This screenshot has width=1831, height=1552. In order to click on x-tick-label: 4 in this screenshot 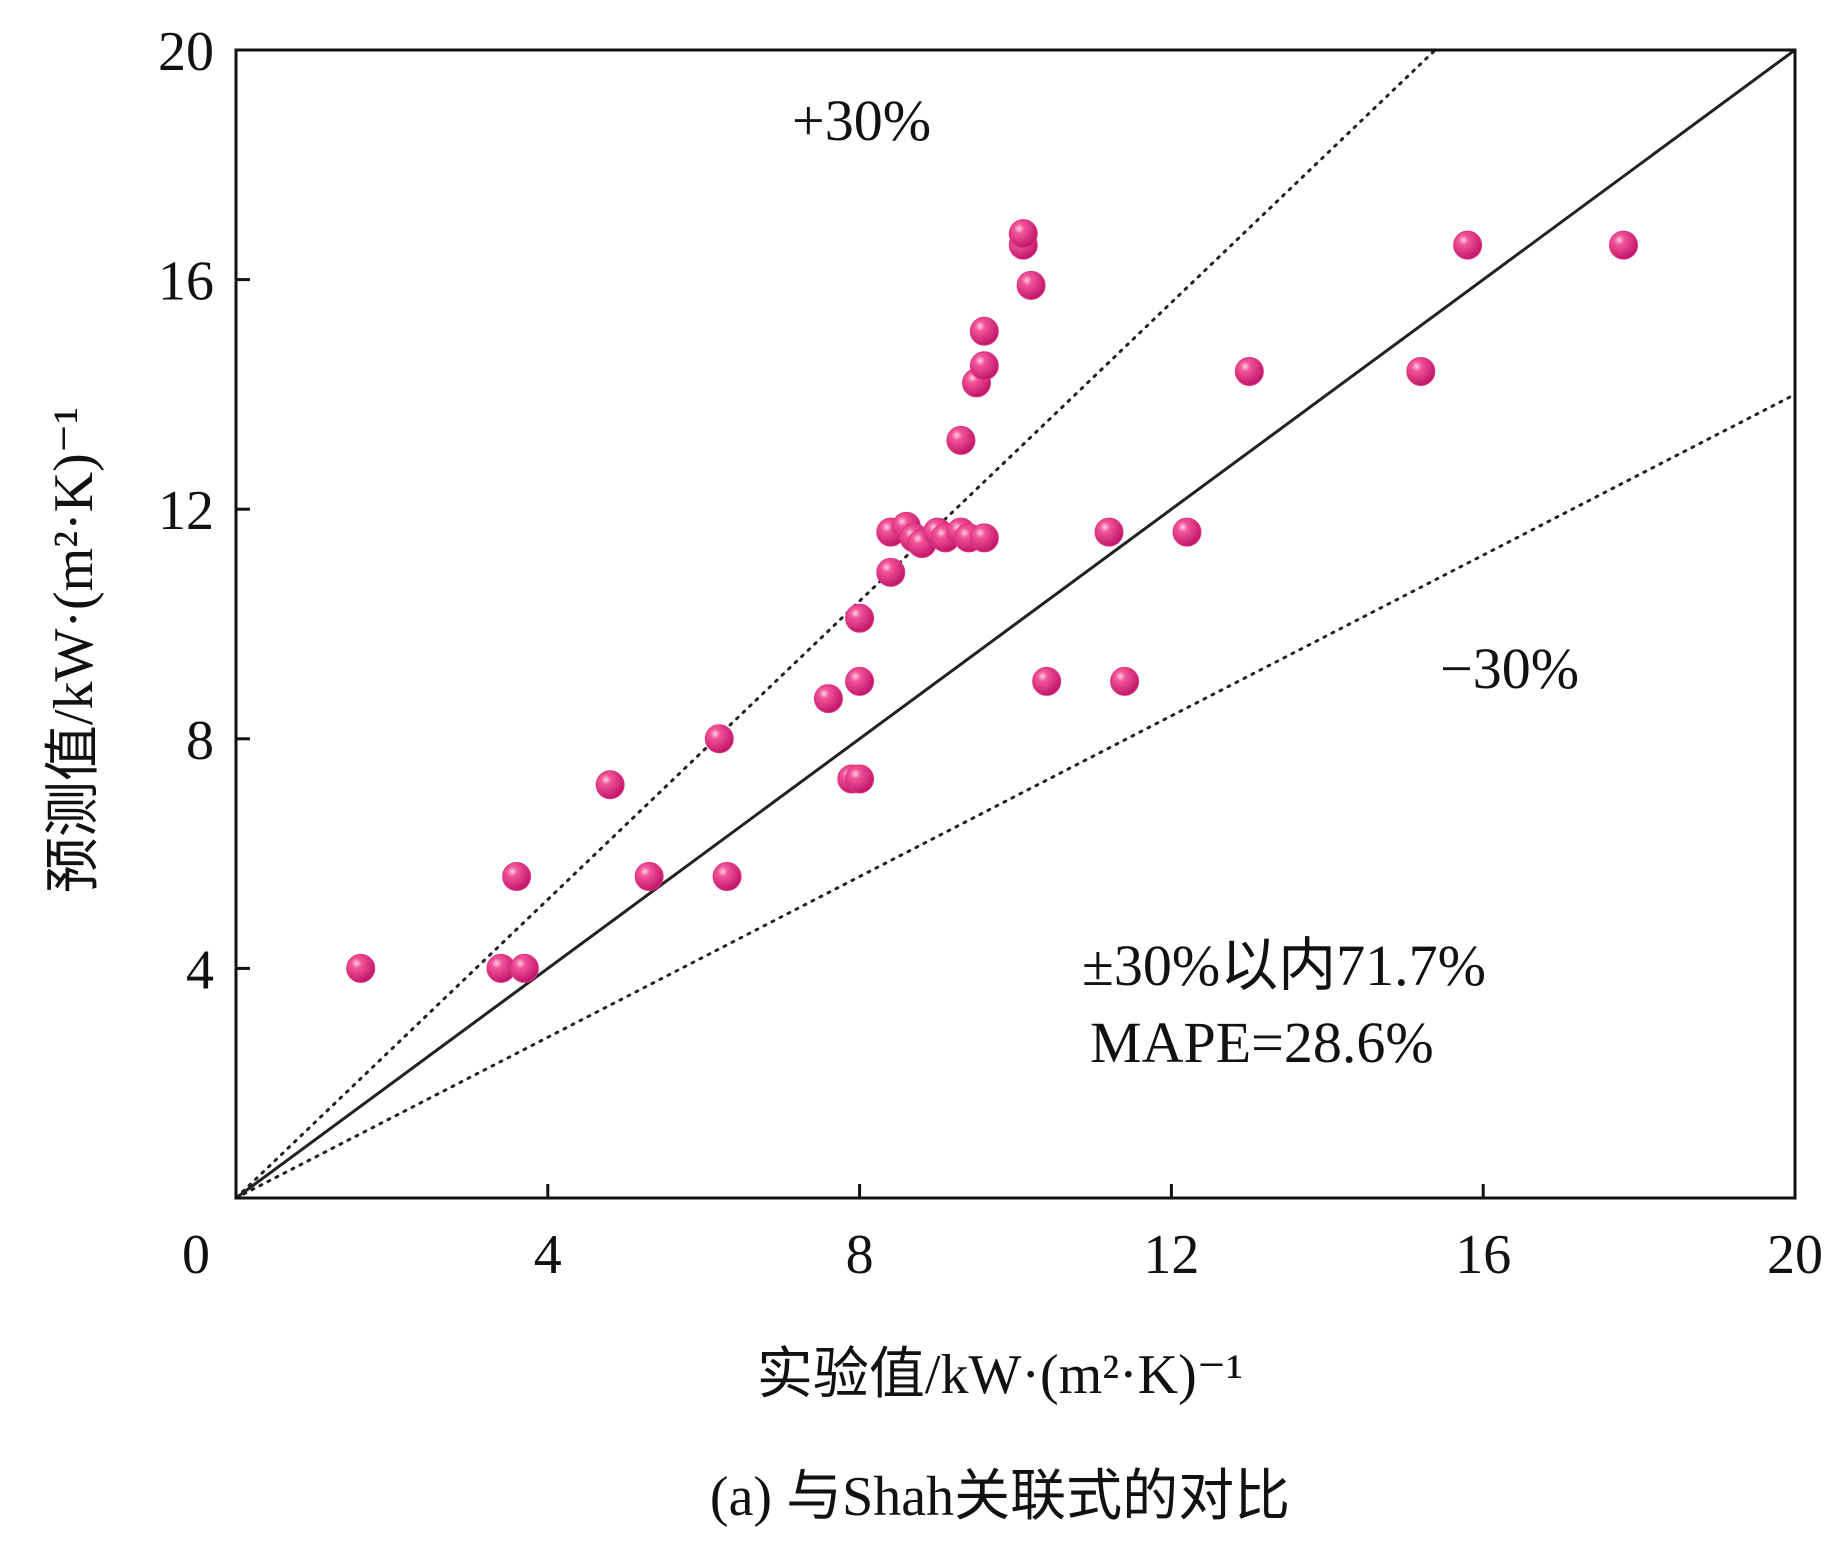, I will do `click(548, 1255)`.